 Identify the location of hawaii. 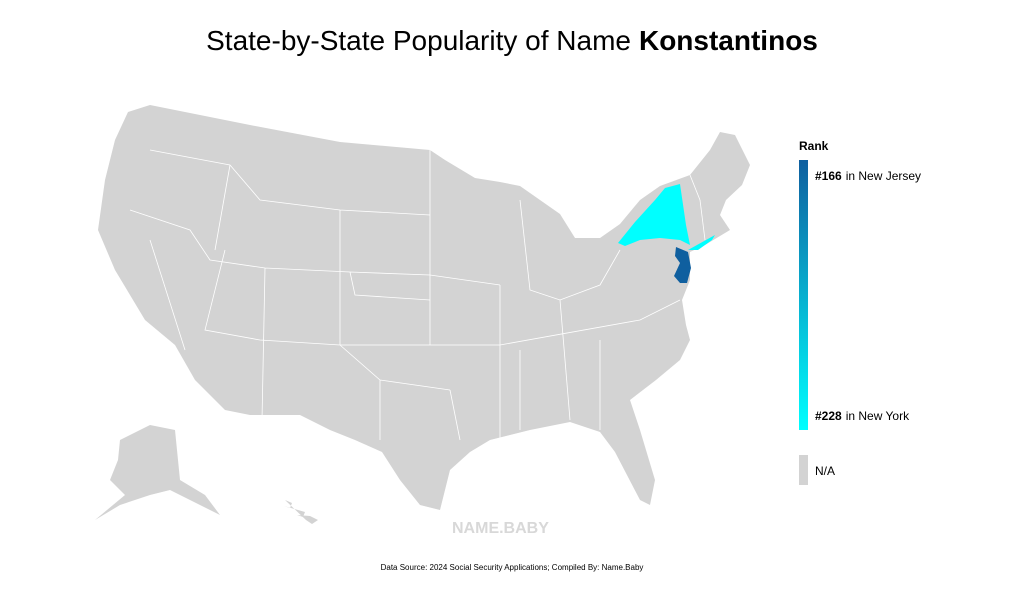
(301, 512).